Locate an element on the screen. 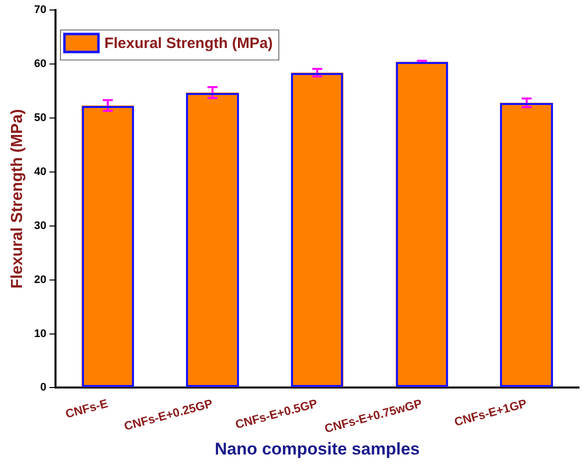  y-axis-title: Flexural Strength (MPa) is located at coordinates (17, 199).